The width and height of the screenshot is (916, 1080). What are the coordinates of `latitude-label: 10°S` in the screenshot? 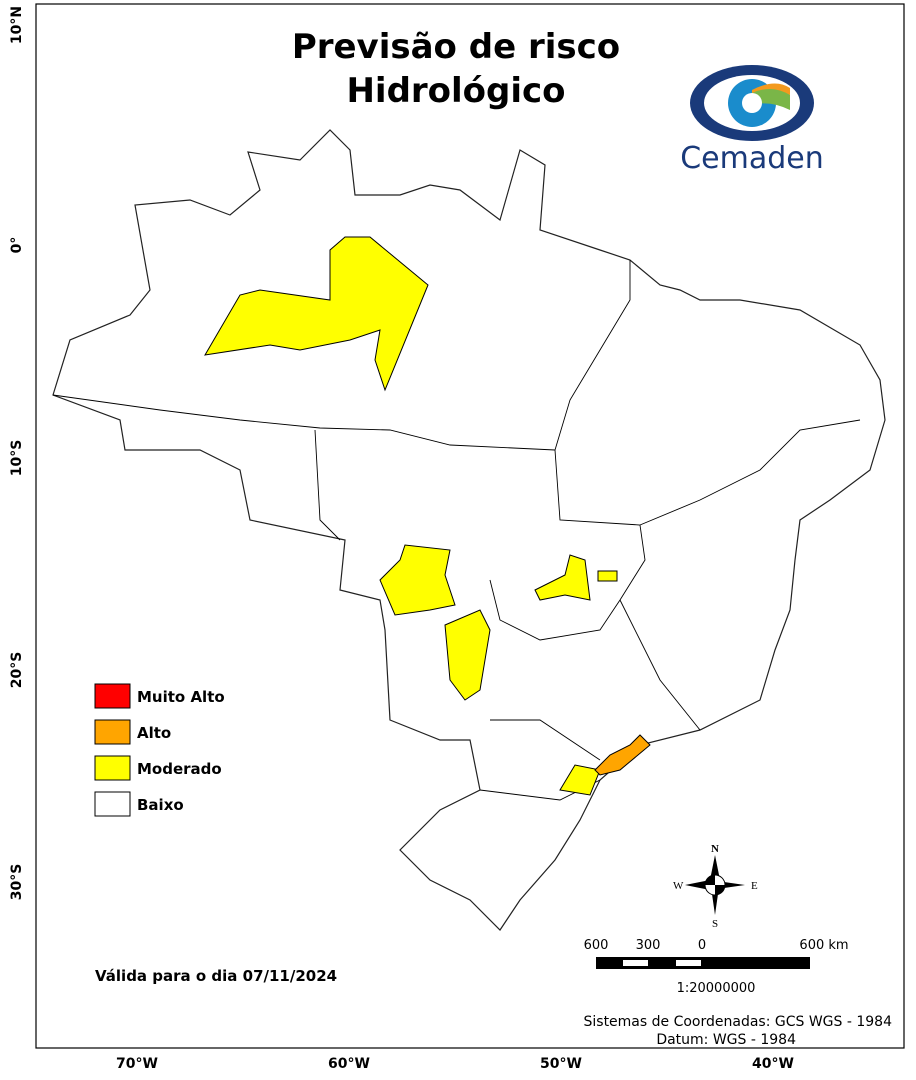 It's located at (17, 458).